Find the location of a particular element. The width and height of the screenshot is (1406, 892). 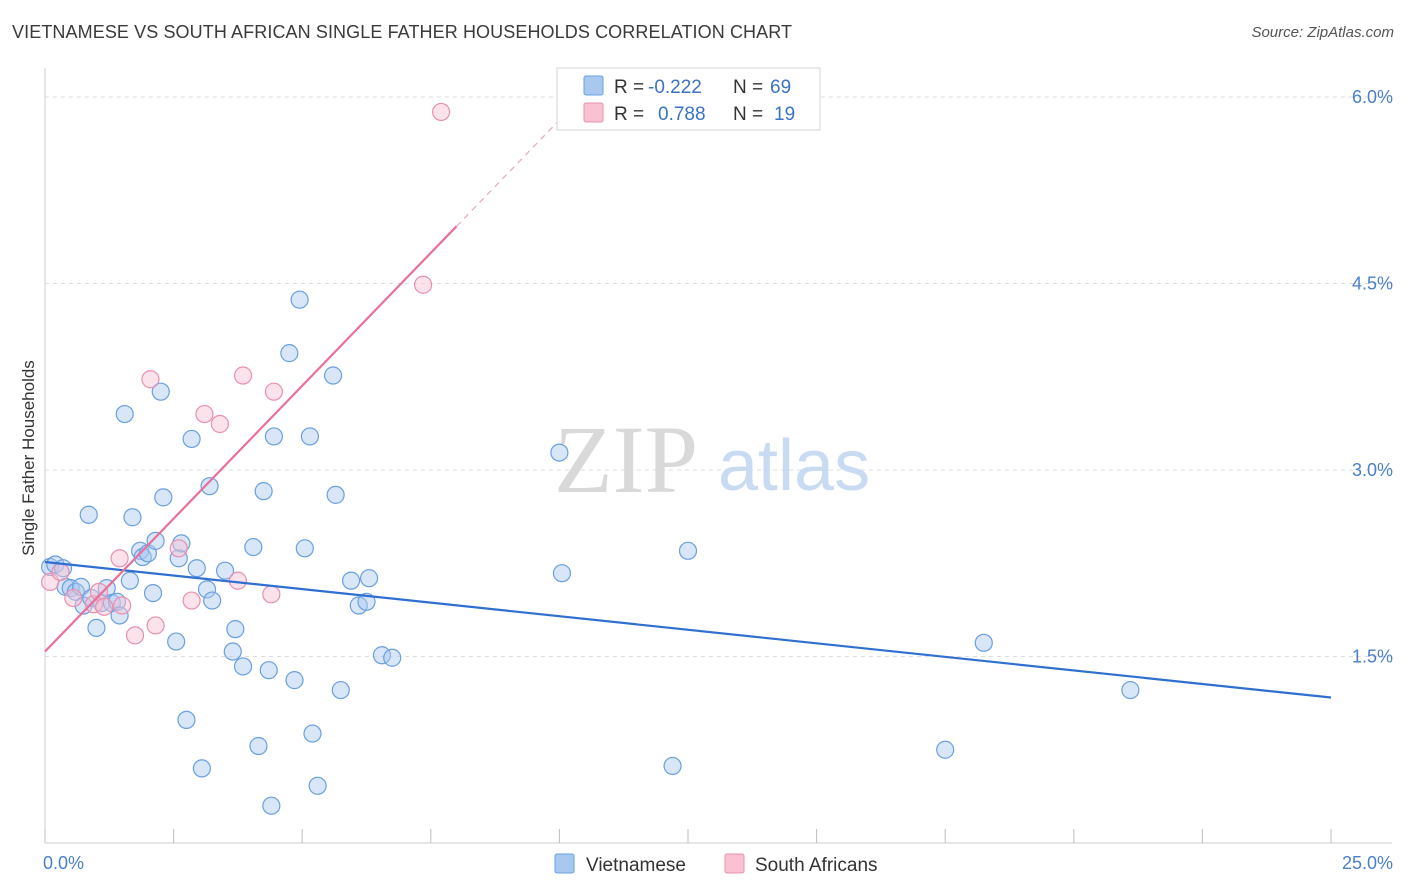

y-tick-label: 3.0% is located at coordinates (1372, 470).